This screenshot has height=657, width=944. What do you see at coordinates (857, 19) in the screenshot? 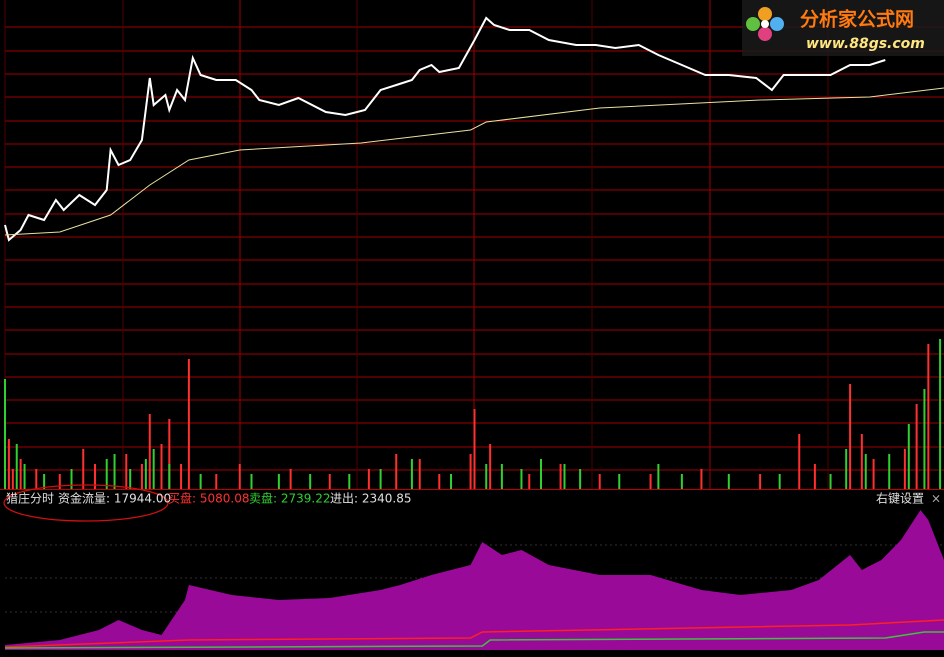
I see `watermark-title: 分析家公式网` at bounding box center [857, 19].